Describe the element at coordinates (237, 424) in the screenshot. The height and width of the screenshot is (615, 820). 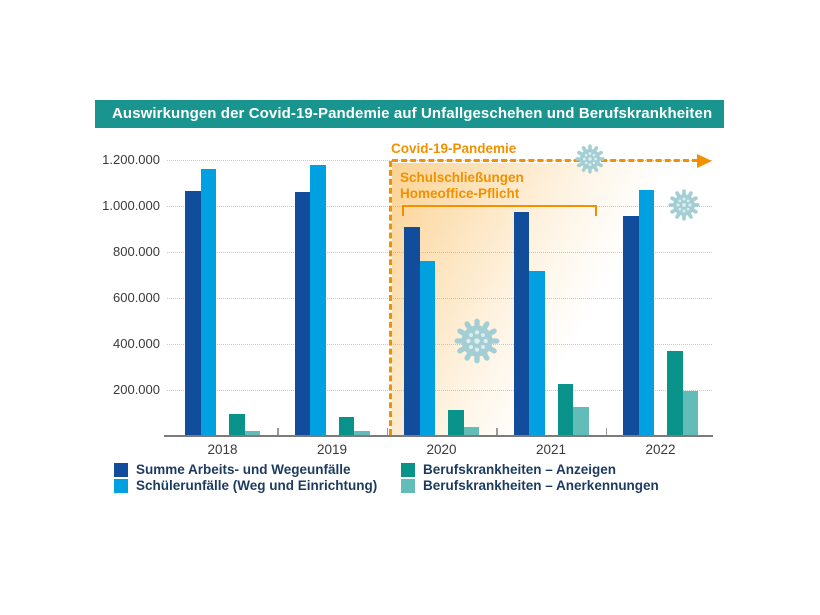
I see `bar-2018-s2` at that location.